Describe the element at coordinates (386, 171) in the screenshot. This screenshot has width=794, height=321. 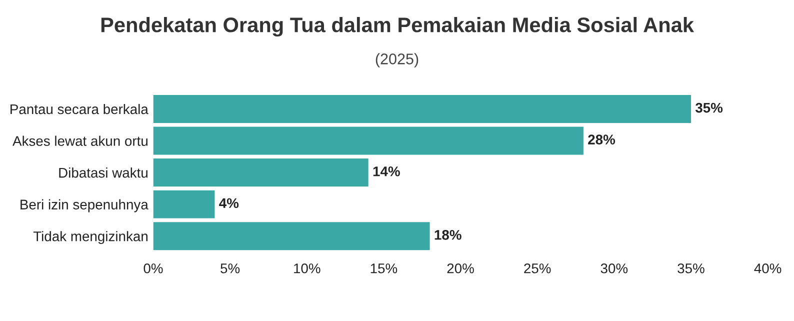
I see `data-label: 14%` at that location.